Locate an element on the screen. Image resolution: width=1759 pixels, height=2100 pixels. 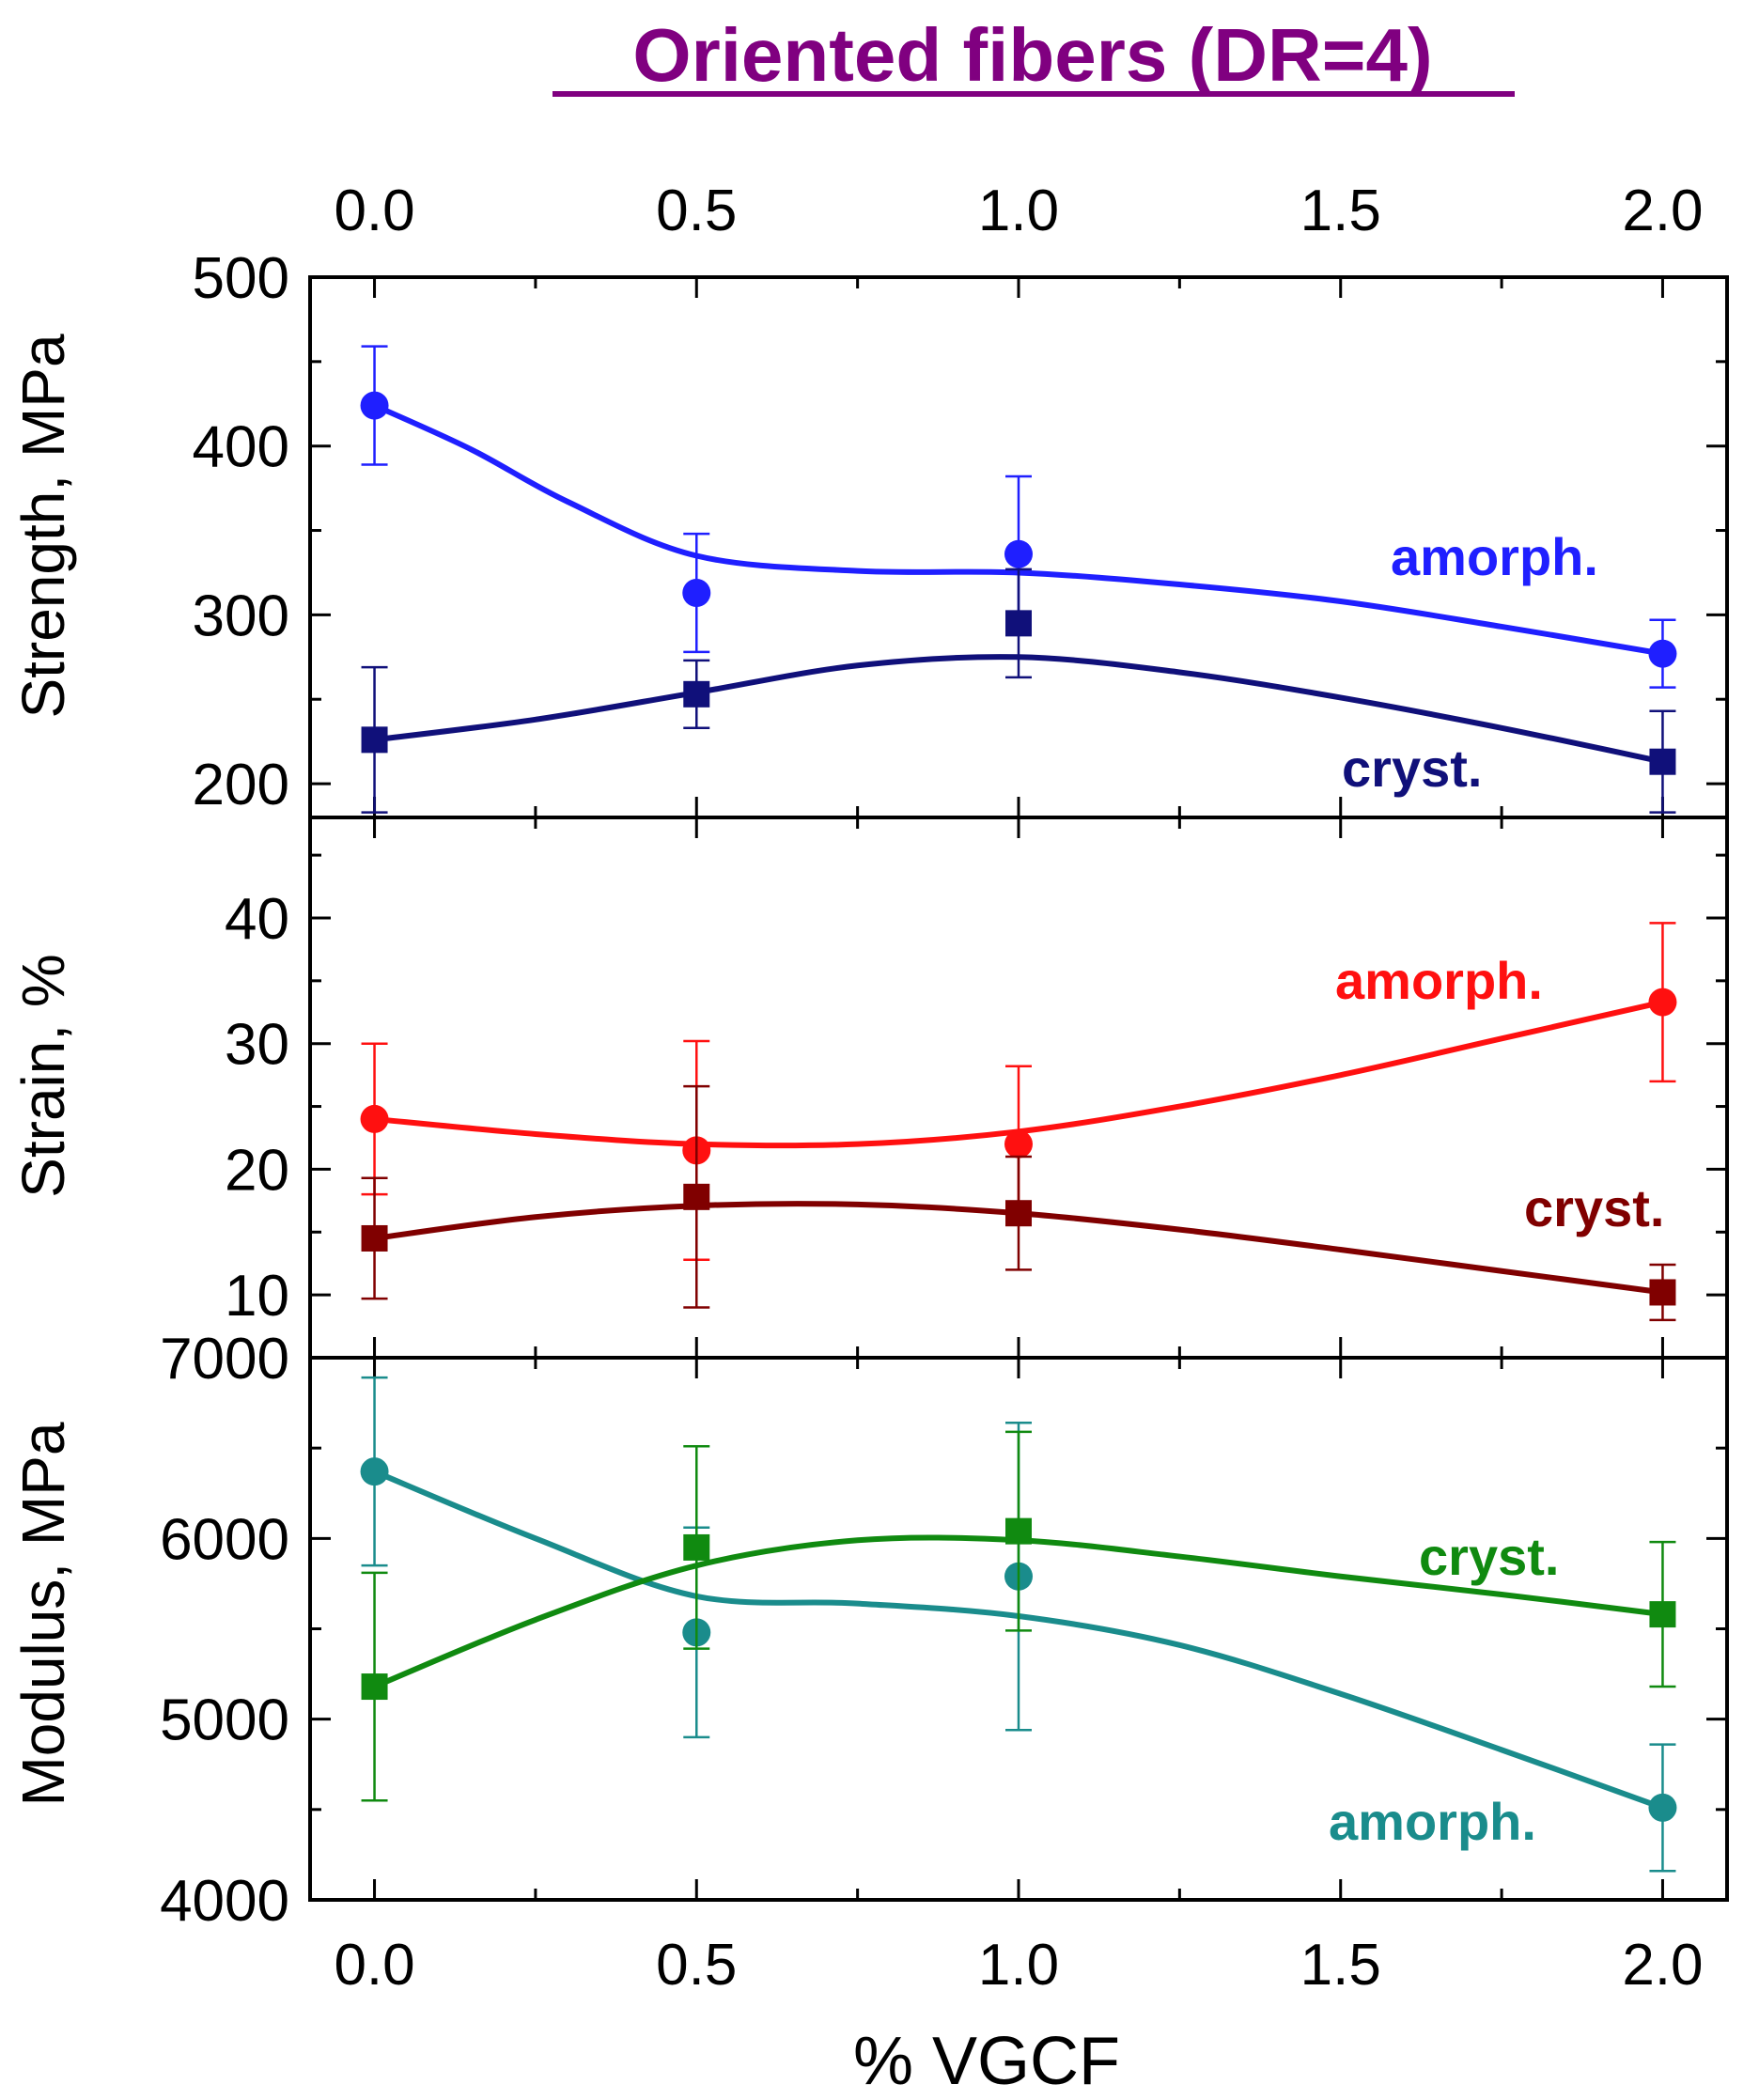
bottom-xtick-label: 0.5 is located at coordinates (696, 1965).